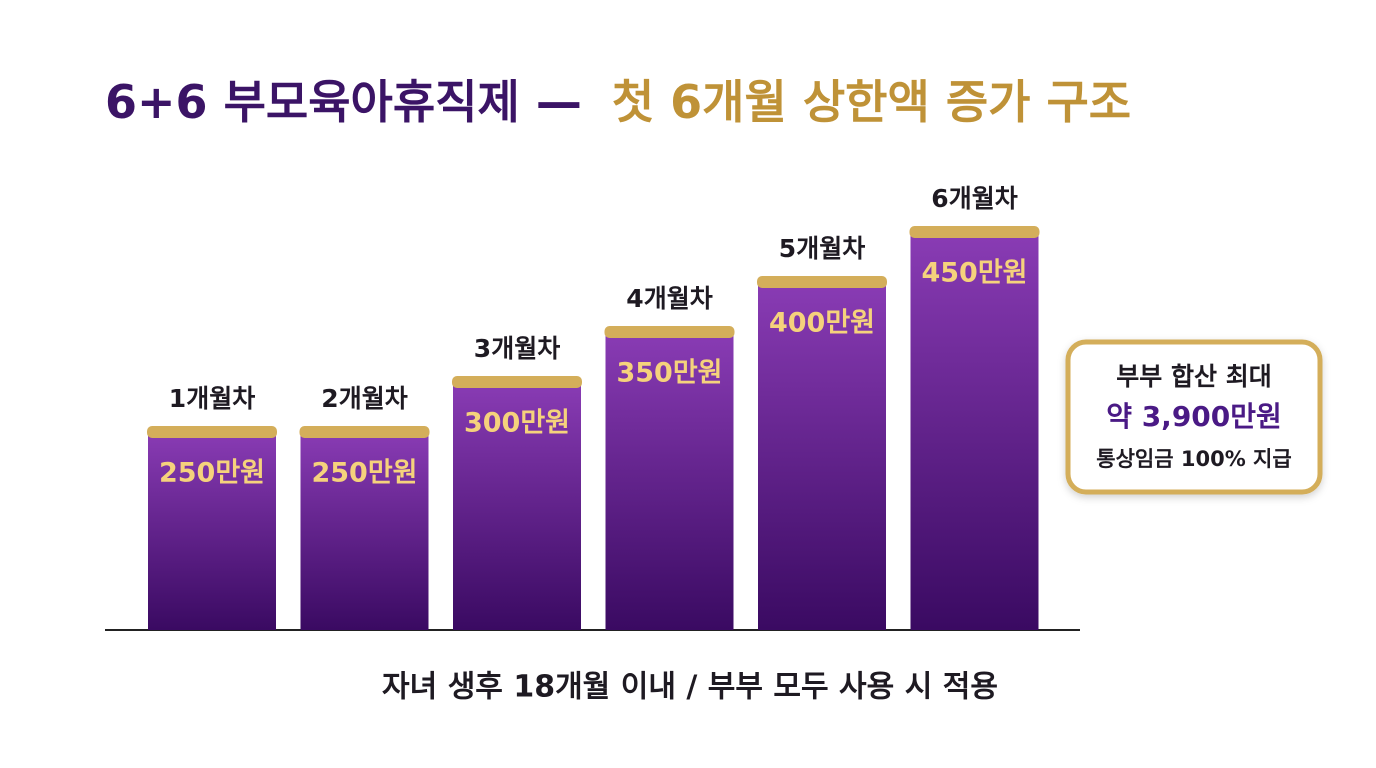  What do you see at coordinates (1193, 459) in the screenshot?
I see `callout-line: 통상임금 100% 지급` at bounding box center [1193, 459].